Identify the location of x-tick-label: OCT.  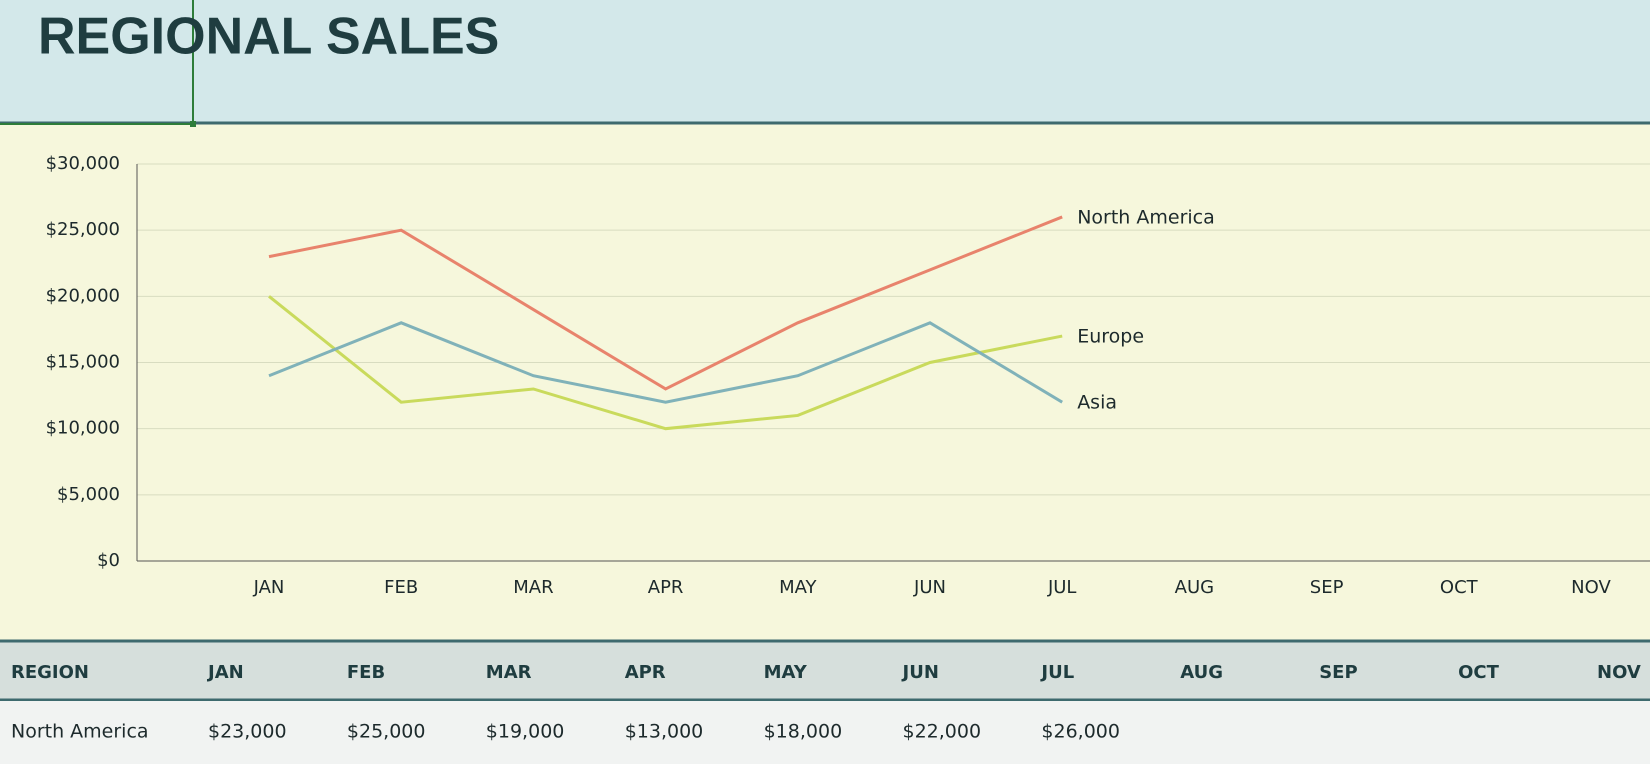
(1459, 587).